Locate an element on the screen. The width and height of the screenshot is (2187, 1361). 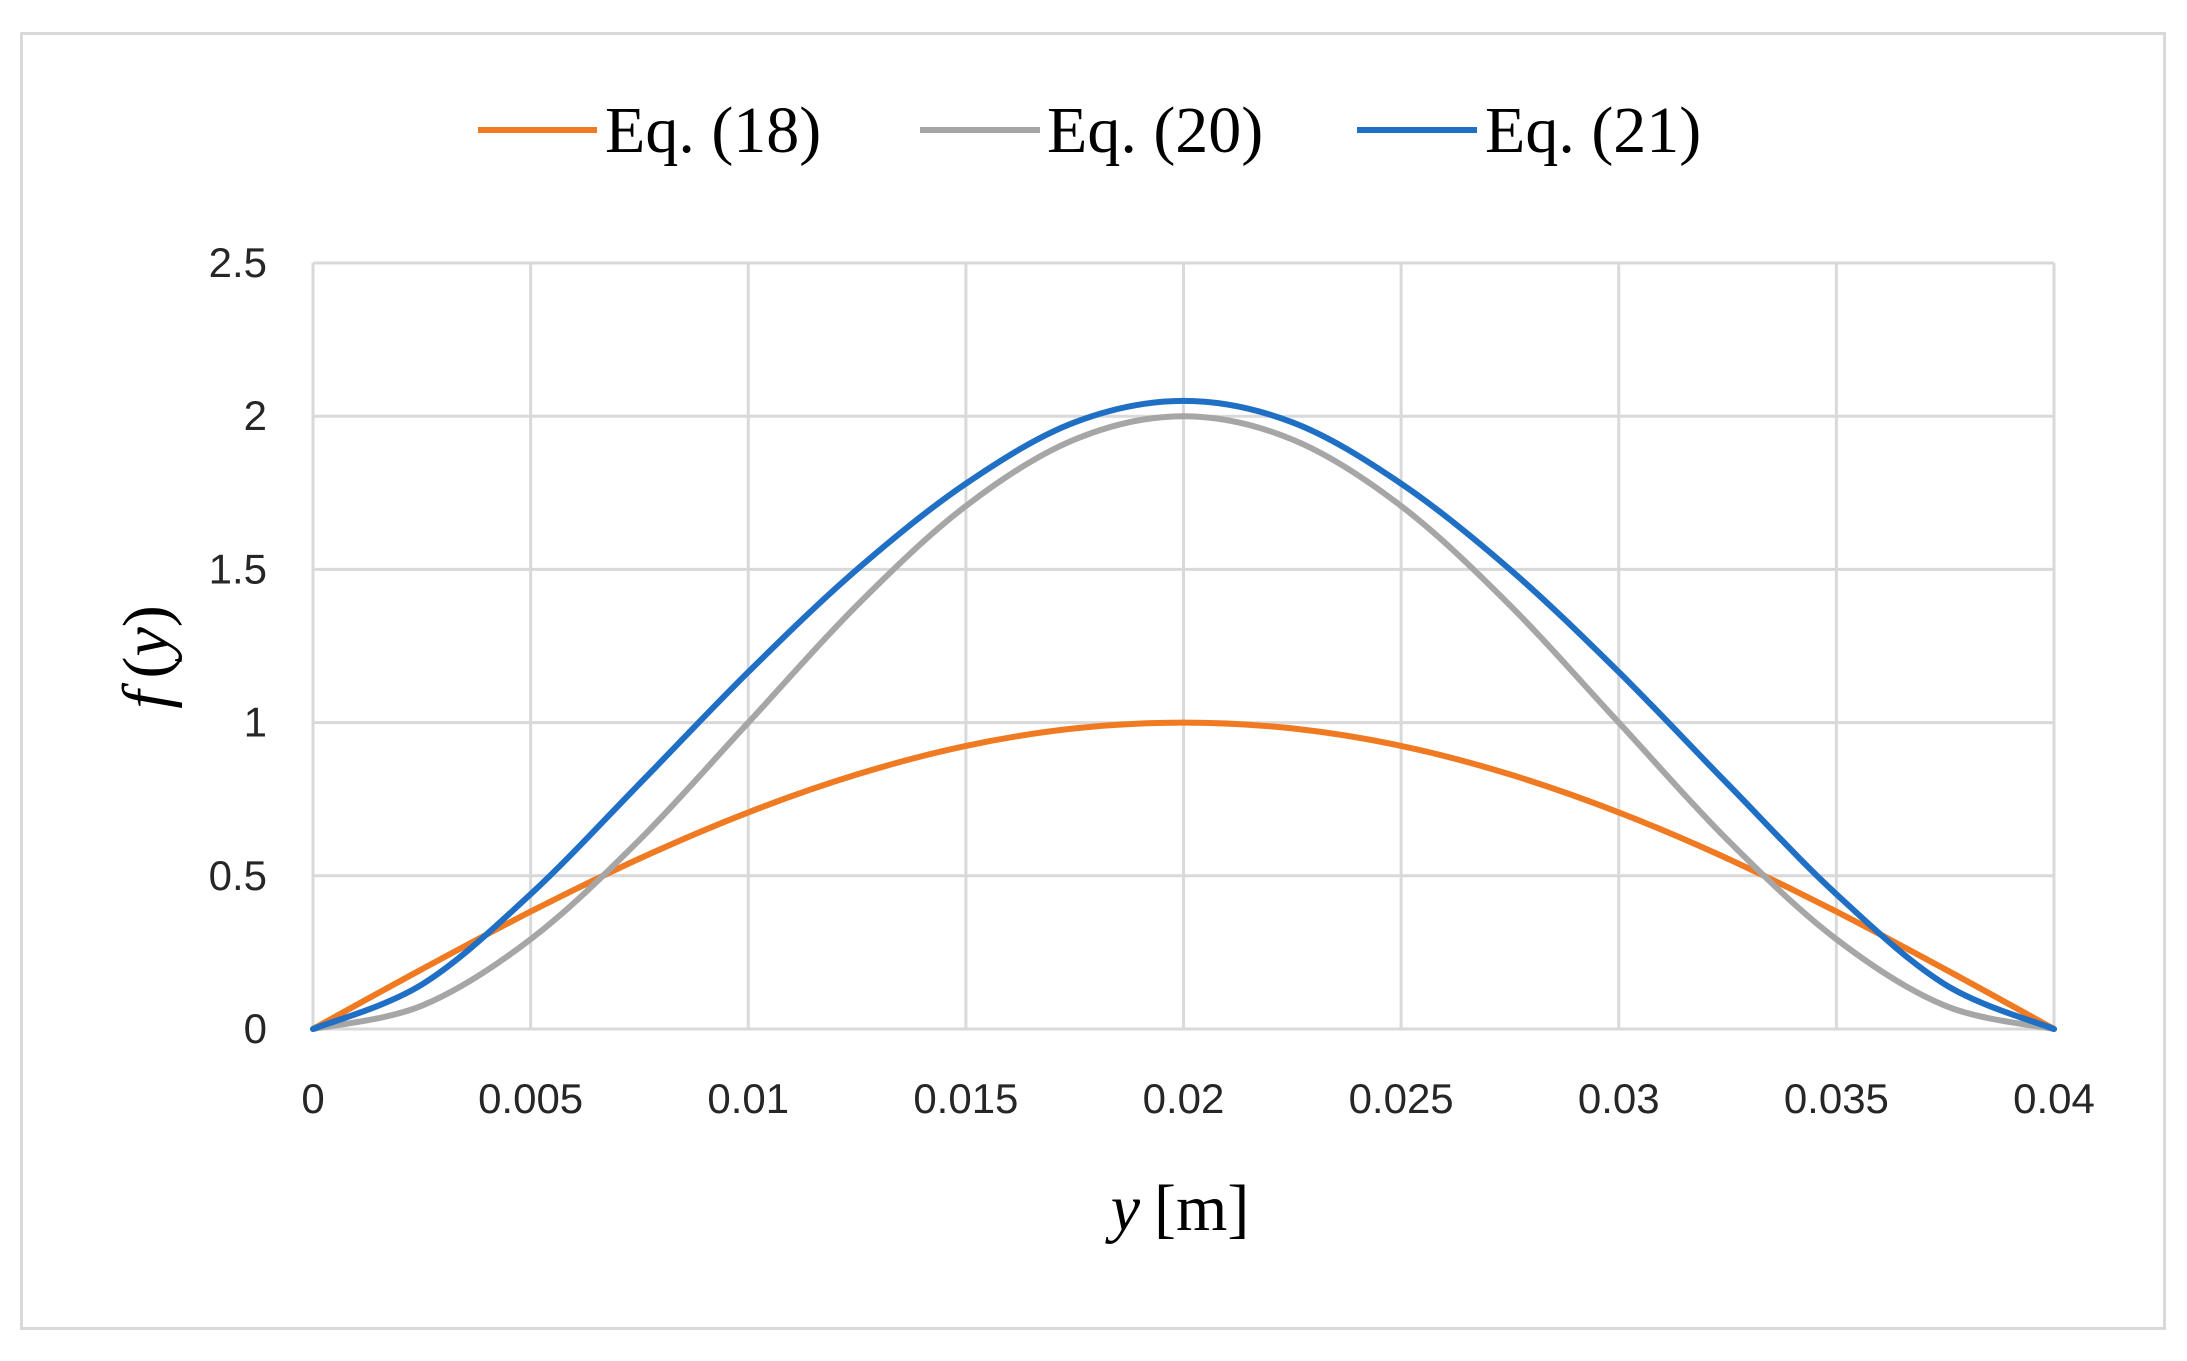
x-tick-label: 0.01 is located at coordinates (748, 1098).